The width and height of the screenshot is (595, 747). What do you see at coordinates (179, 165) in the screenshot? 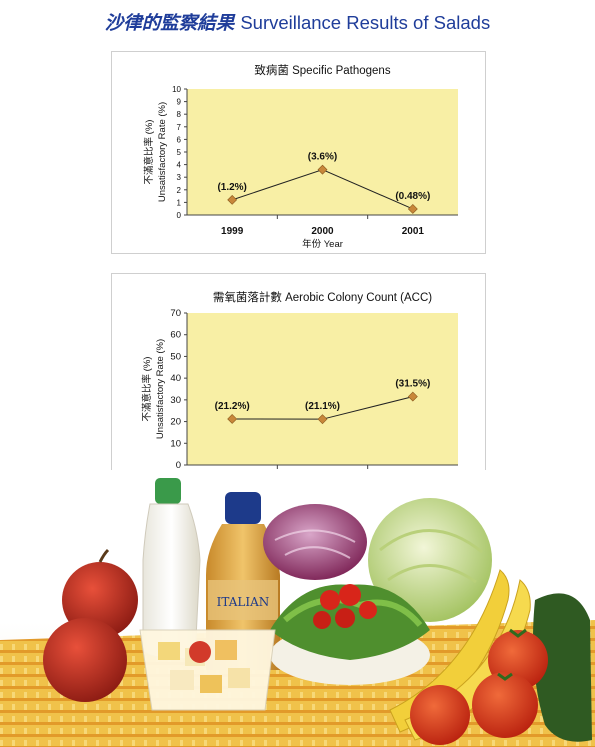
I see `y-tick-label: 4` at bounding box center [179, 165].